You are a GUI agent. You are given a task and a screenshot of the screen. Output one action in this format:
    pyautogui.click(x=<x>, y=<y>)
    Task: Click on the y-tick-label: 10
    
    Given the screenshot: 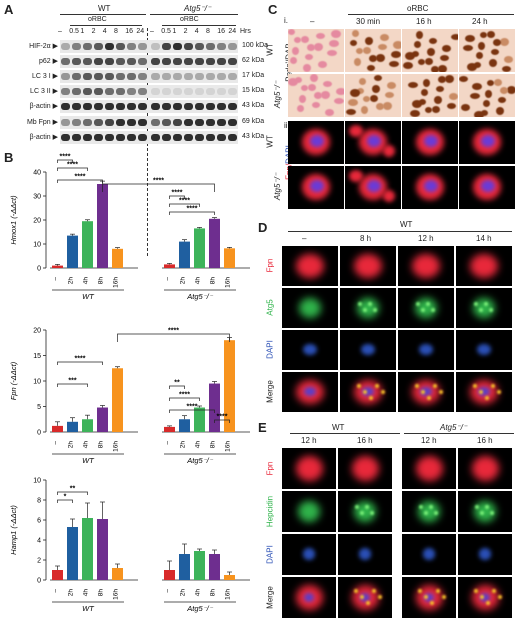 What is the action you would take?
    pyautogui.click(x=37, y=481)
    